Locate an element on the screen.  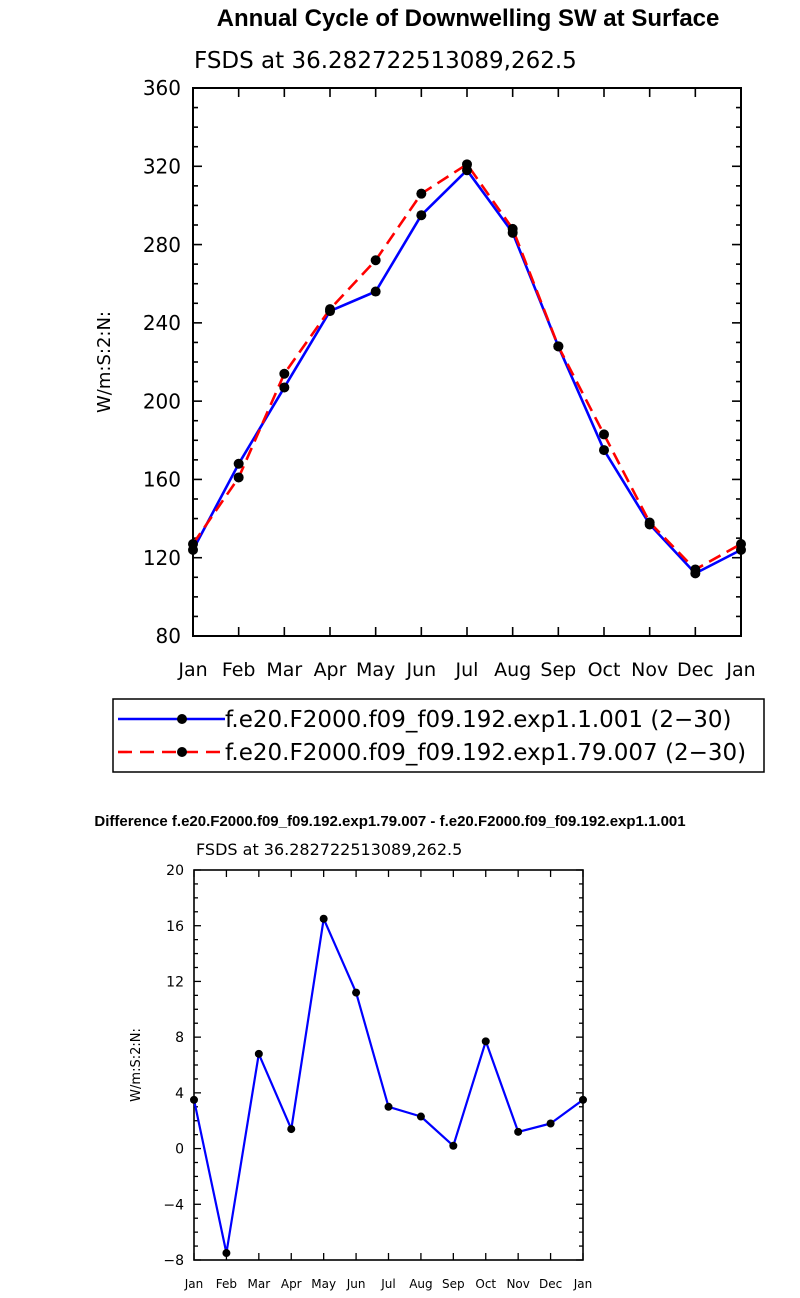
top-xtick-label: Jun is located at coordinates (420, 670).